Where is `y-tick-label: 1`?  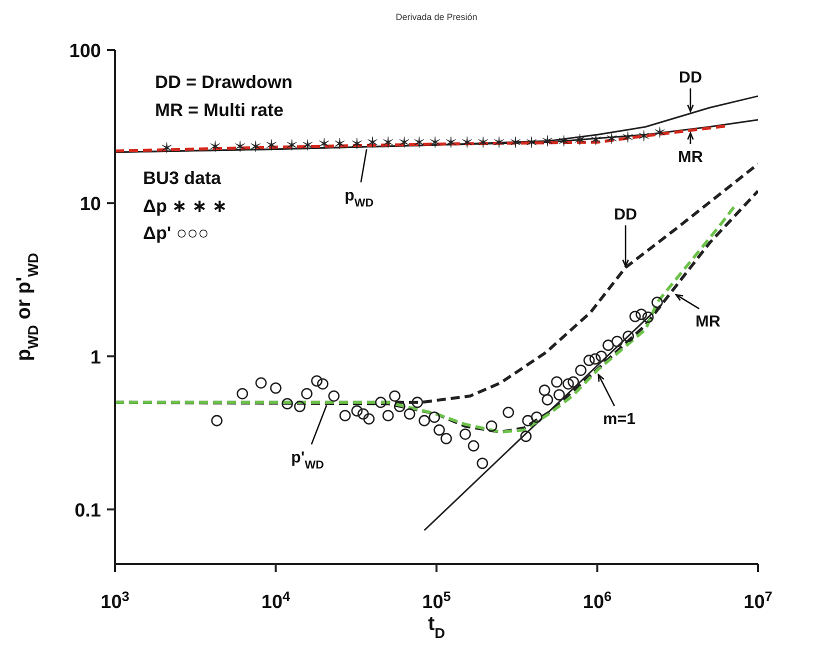
y-tick-label: 1 is located at coordinates (96, 357).